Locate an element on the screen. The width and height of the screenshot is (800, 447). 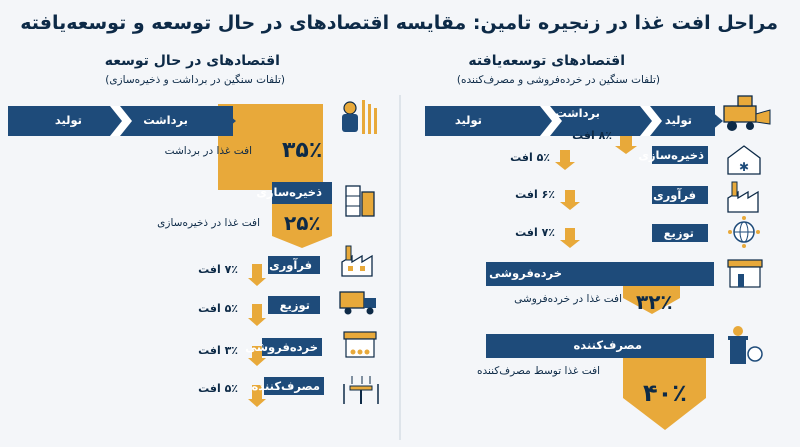
dev-label-storage: ذخیره‌سازی is located at coordinates (289, 192).